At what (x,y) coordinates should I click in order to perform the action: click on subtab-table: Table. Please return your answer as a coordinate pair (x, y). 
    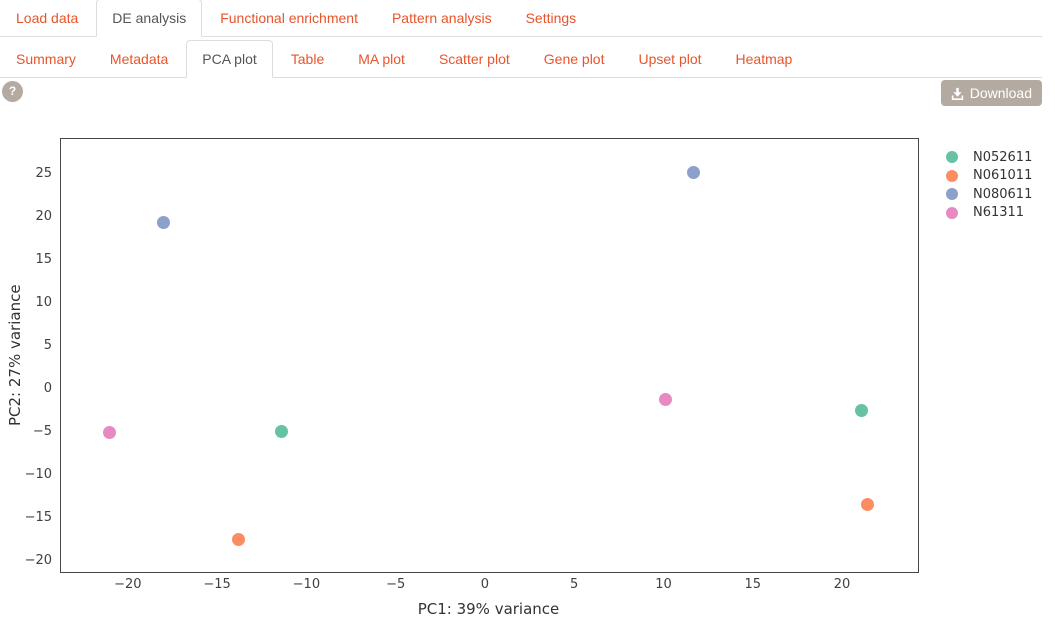
    Looking at the image, I should click on (307, 59).